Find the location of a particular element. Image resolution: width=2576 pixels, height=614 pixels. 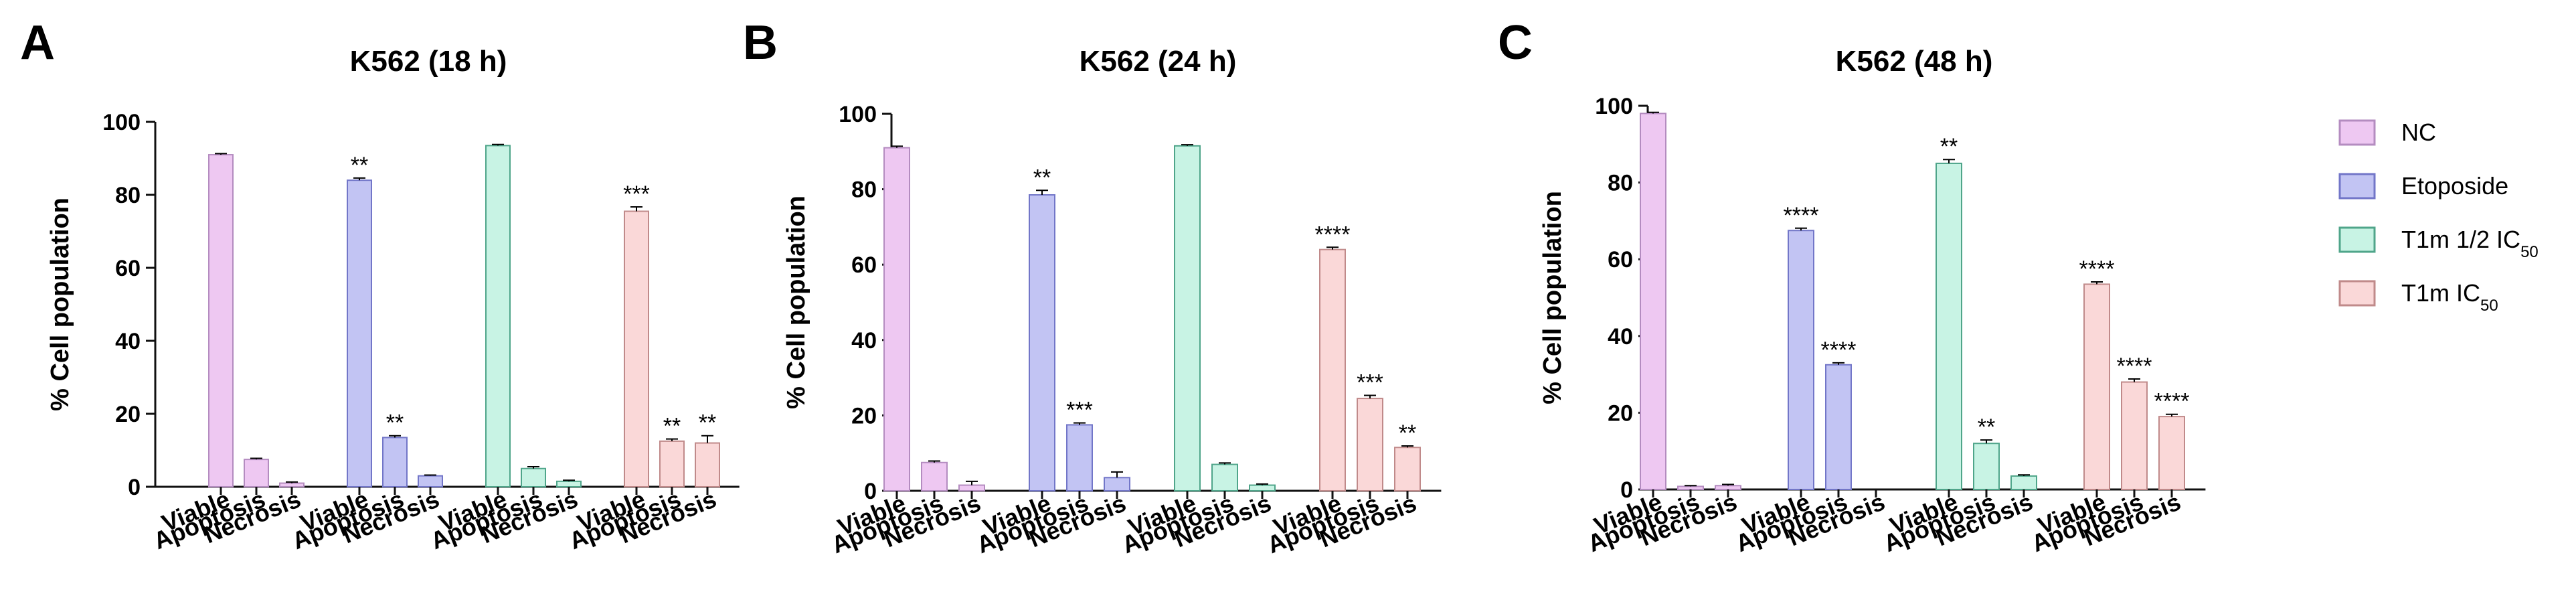

legend-label-text: NC is located at coordinates (2418, 132).